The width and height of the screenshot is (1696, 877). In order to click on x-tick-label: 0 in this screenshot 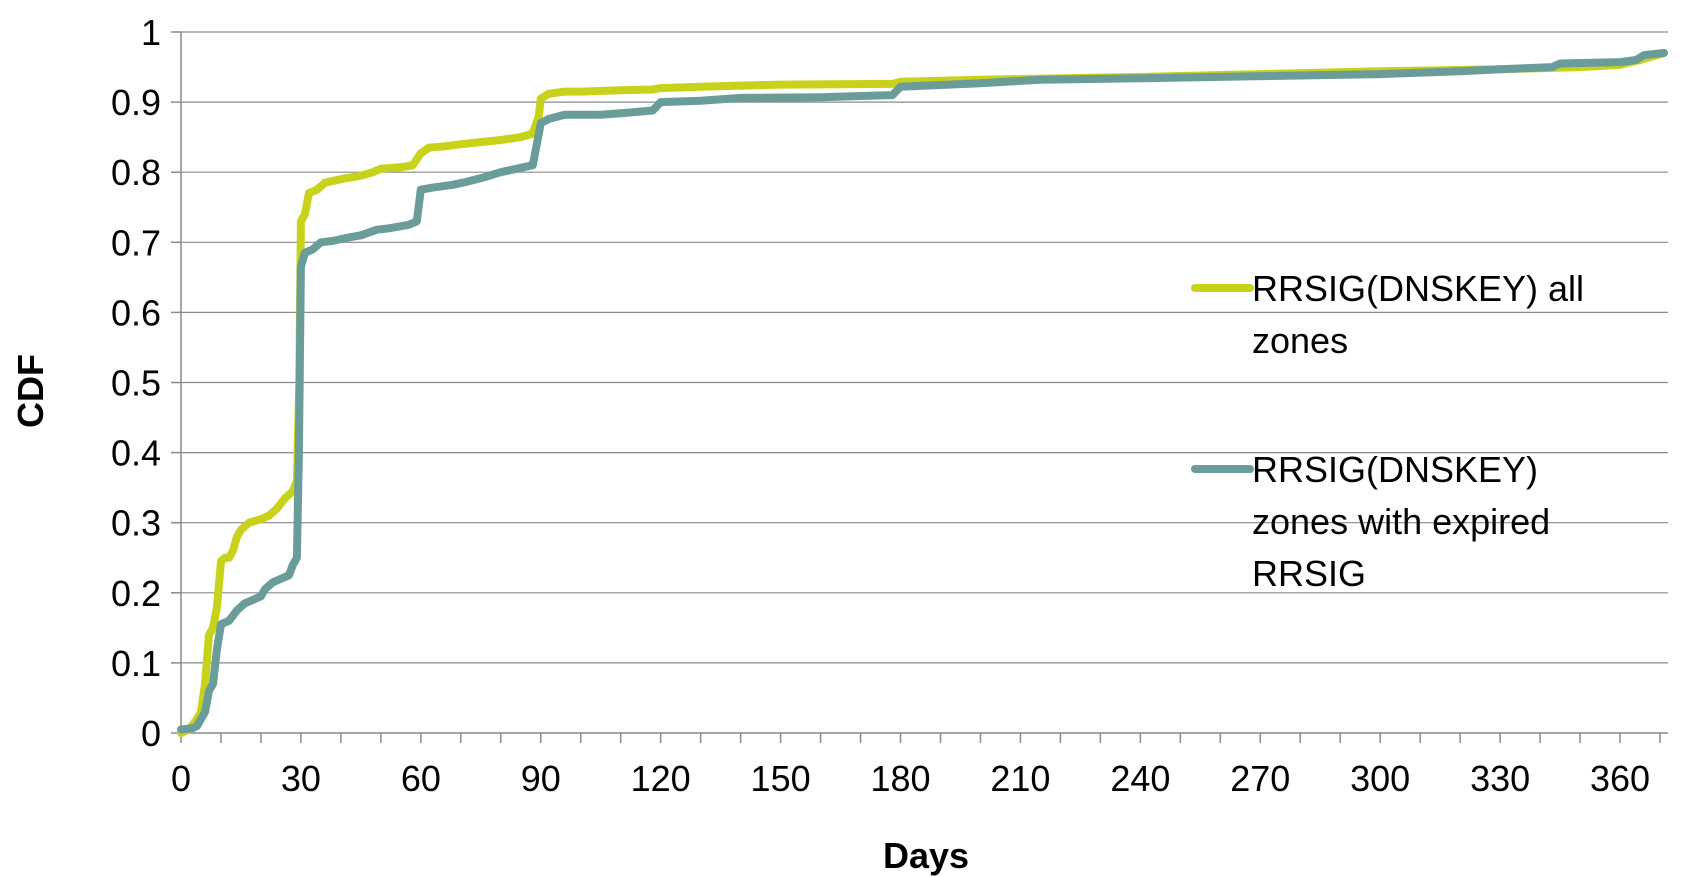, I will do `click(181, 778)`.